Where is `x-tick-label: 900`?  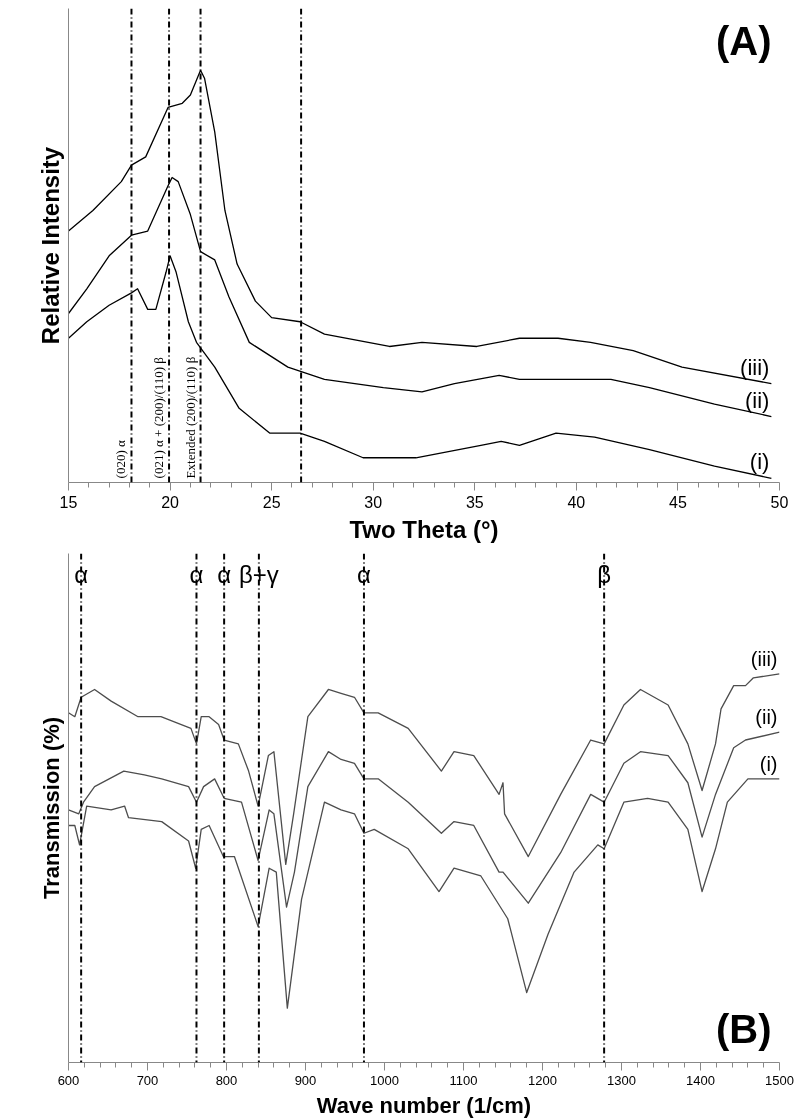 x-tick-label: 900 is located at coordinates (305, 1080).